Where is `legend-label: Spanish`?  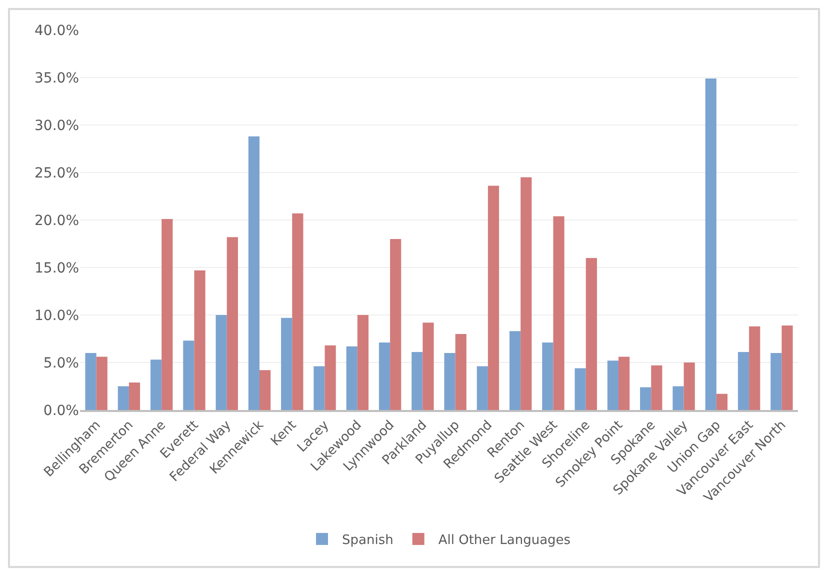
legend-label: Spanish is located at coordinates (368, 540).